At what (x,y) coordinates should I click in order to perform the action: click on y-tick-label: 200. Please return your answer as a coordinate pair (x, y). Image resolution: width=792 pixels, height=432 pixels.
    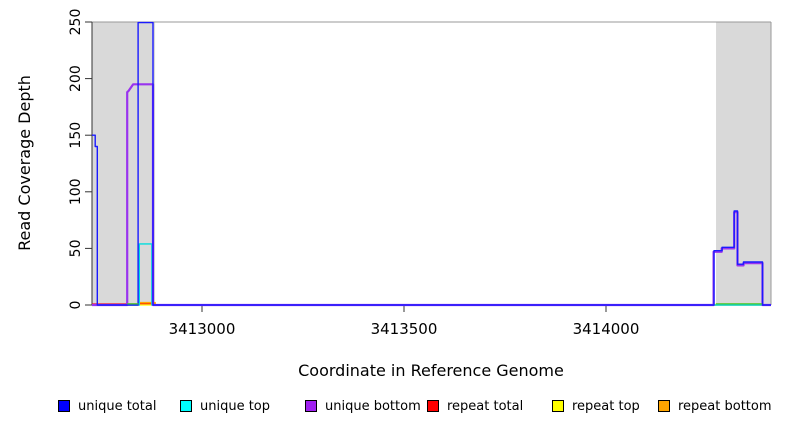
    Looking at the image, I should click on (76, 78).